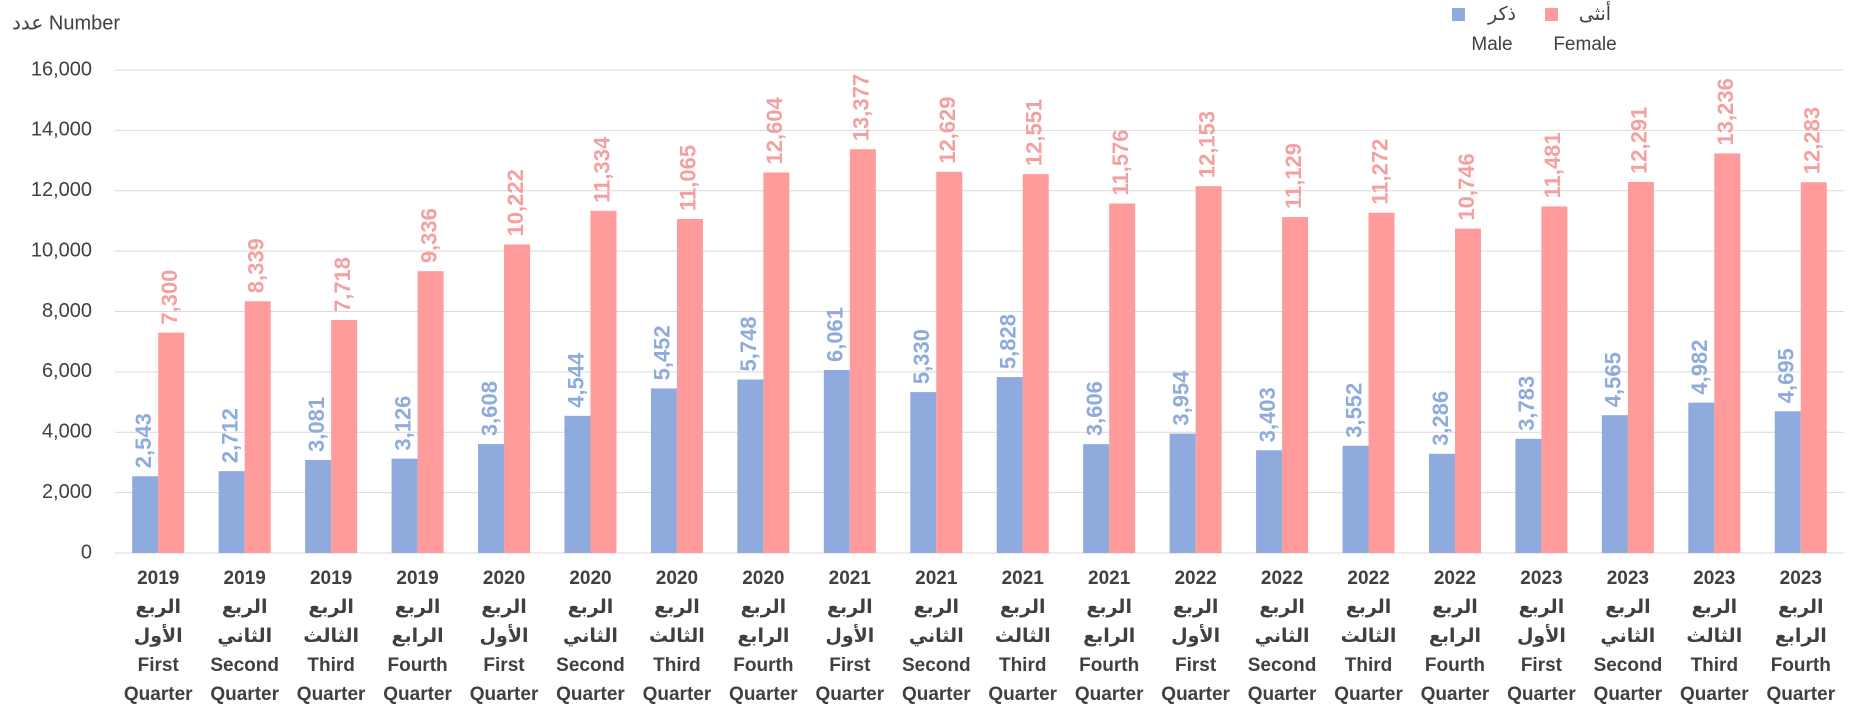  I want to click on y-tick-label: 0, so click(86, 552).